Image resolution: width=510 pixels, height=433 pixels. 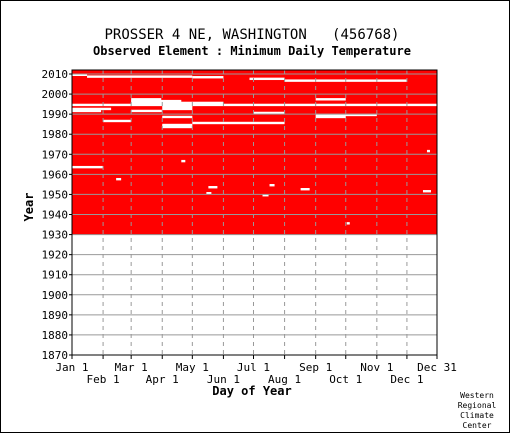 What do you see at coordinates (284, 379) in the screenshot?
I see `x-tick-label-213: Aug 1` at bounding box center [284, 379].